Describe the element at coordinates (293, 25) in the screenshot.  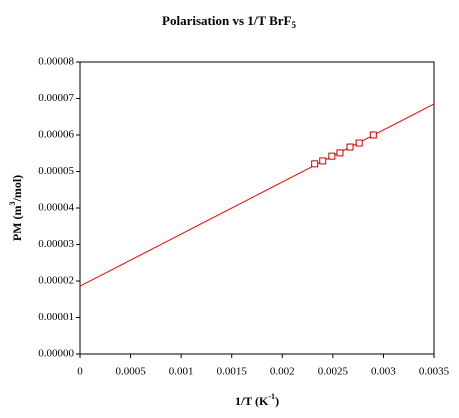
I see `title-sub: 5` at that location.